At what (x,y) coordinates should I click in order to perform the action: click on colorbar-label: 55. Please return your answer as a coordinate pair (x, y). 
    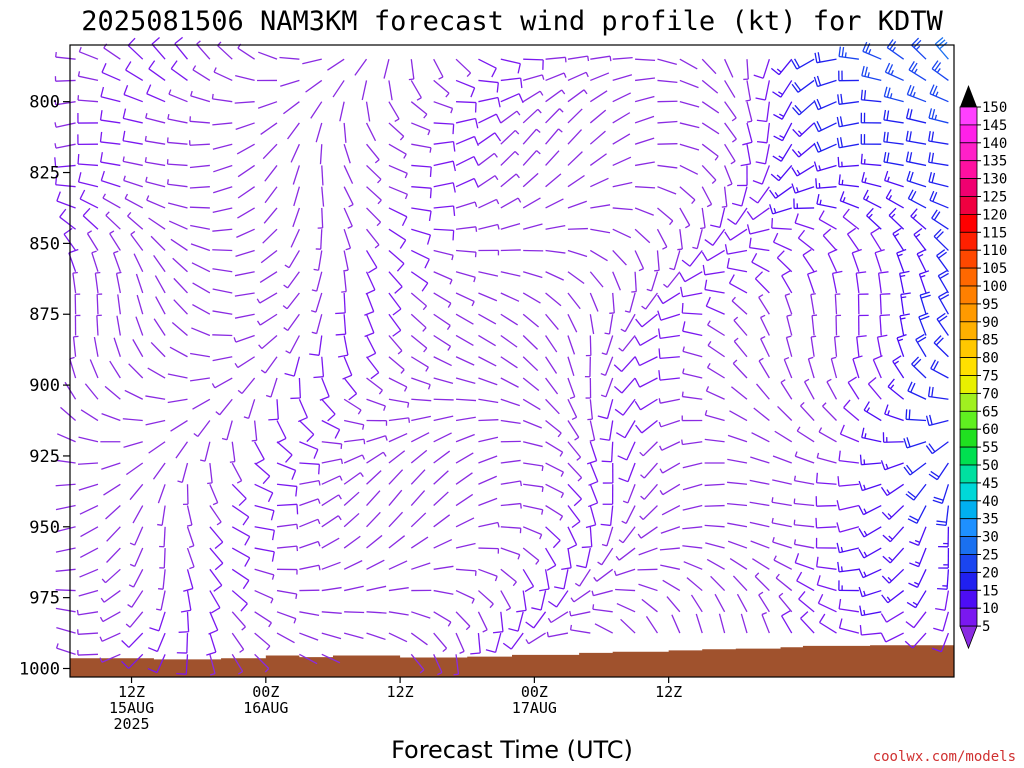
    Looking at the image, I should click on (990, 448).